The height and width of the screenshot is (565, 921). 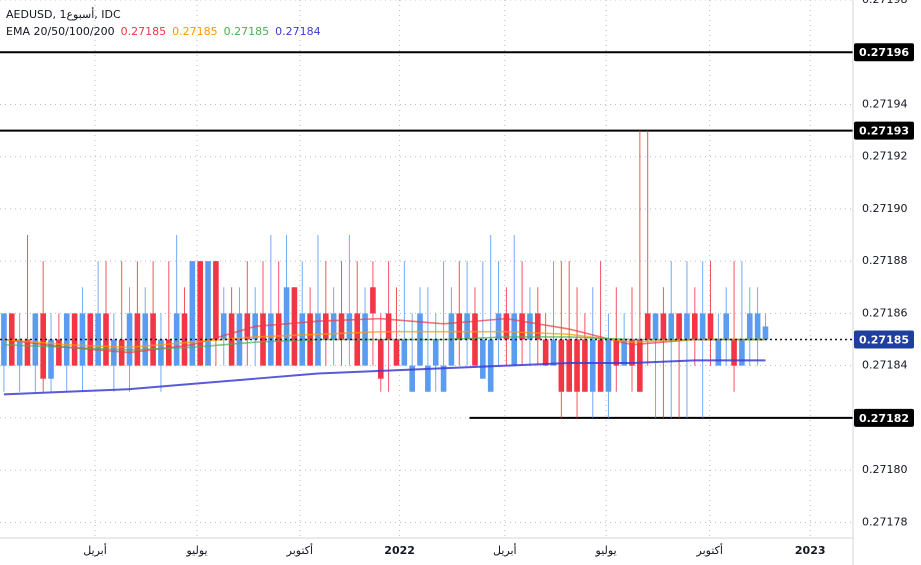 I want to click on y-tick-label: 0.27184, so click(x=885, y=365).